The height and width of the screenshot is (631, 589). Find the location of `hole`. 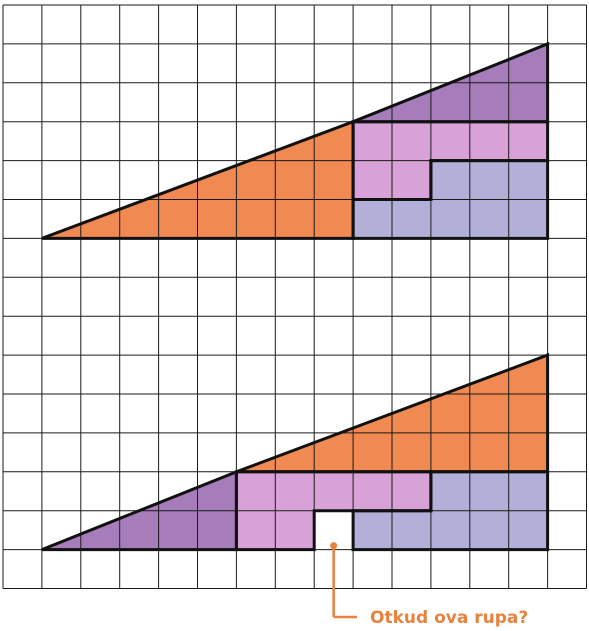

hole is located at coordinates (334, 530).